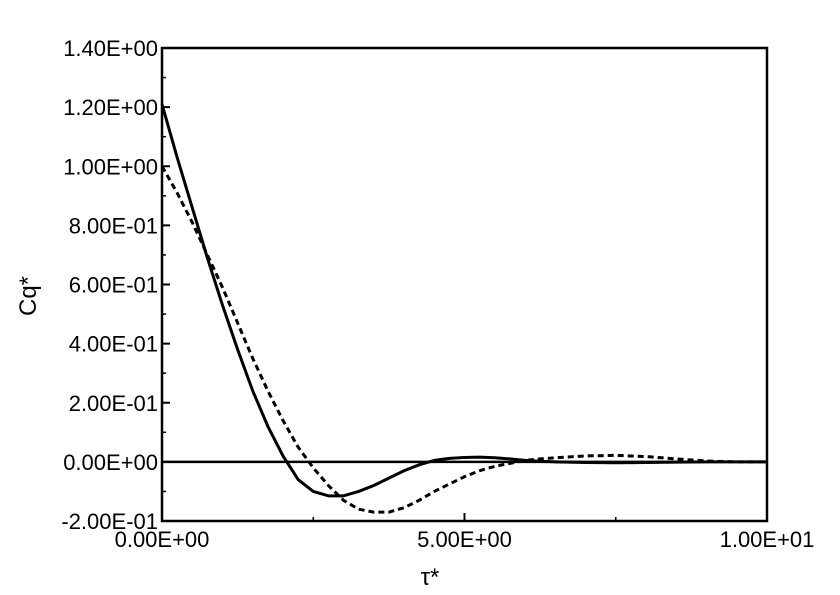 The image size is (840, 595). Describe the element at coordinates (430, 577) in the screenshot. I see `x-axis-label: τ*` at that location.